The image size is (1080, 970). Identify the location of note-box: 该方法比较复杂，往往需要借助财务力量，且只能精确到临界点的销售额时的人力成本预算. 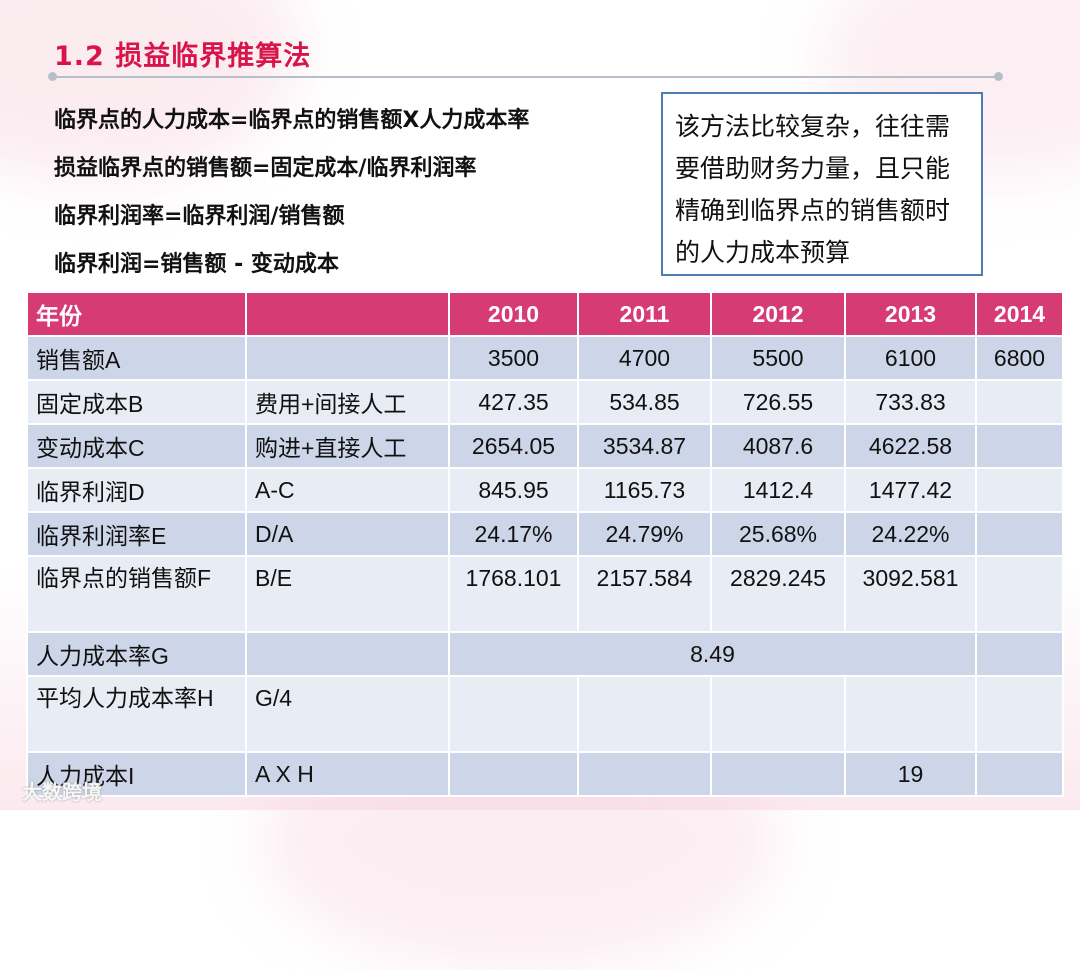
(822, 184).